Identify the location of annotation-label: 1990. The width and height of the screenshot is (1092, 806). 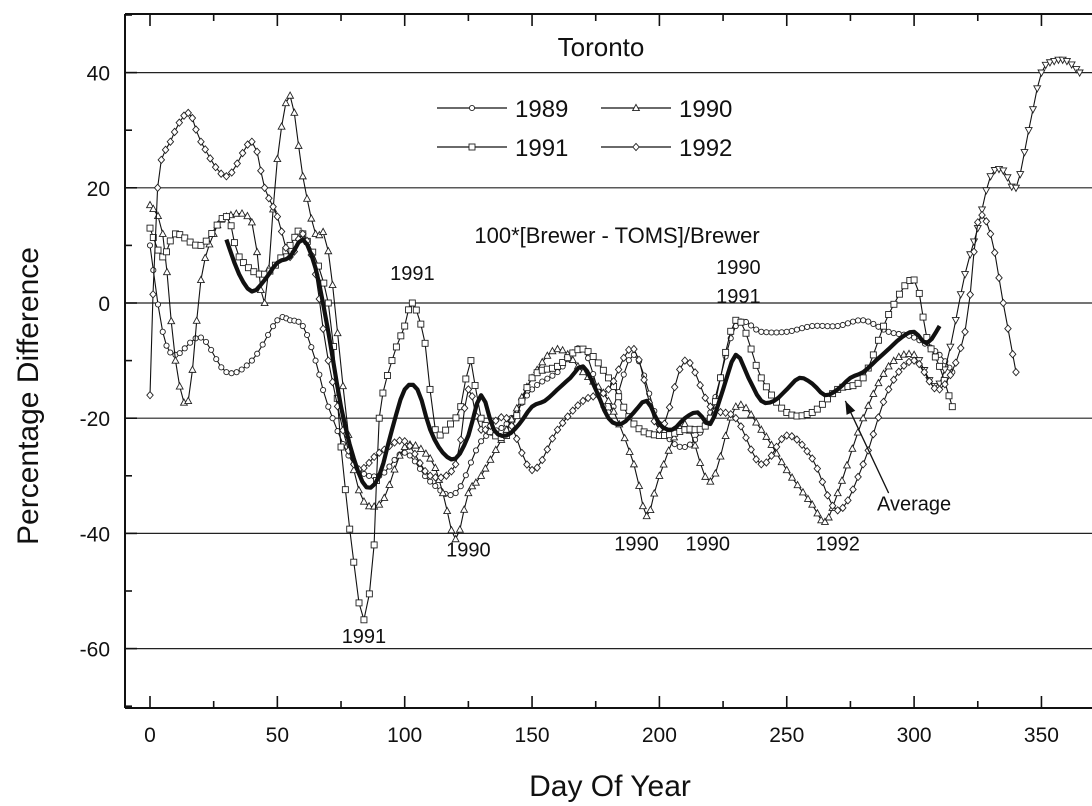
(708, 545).